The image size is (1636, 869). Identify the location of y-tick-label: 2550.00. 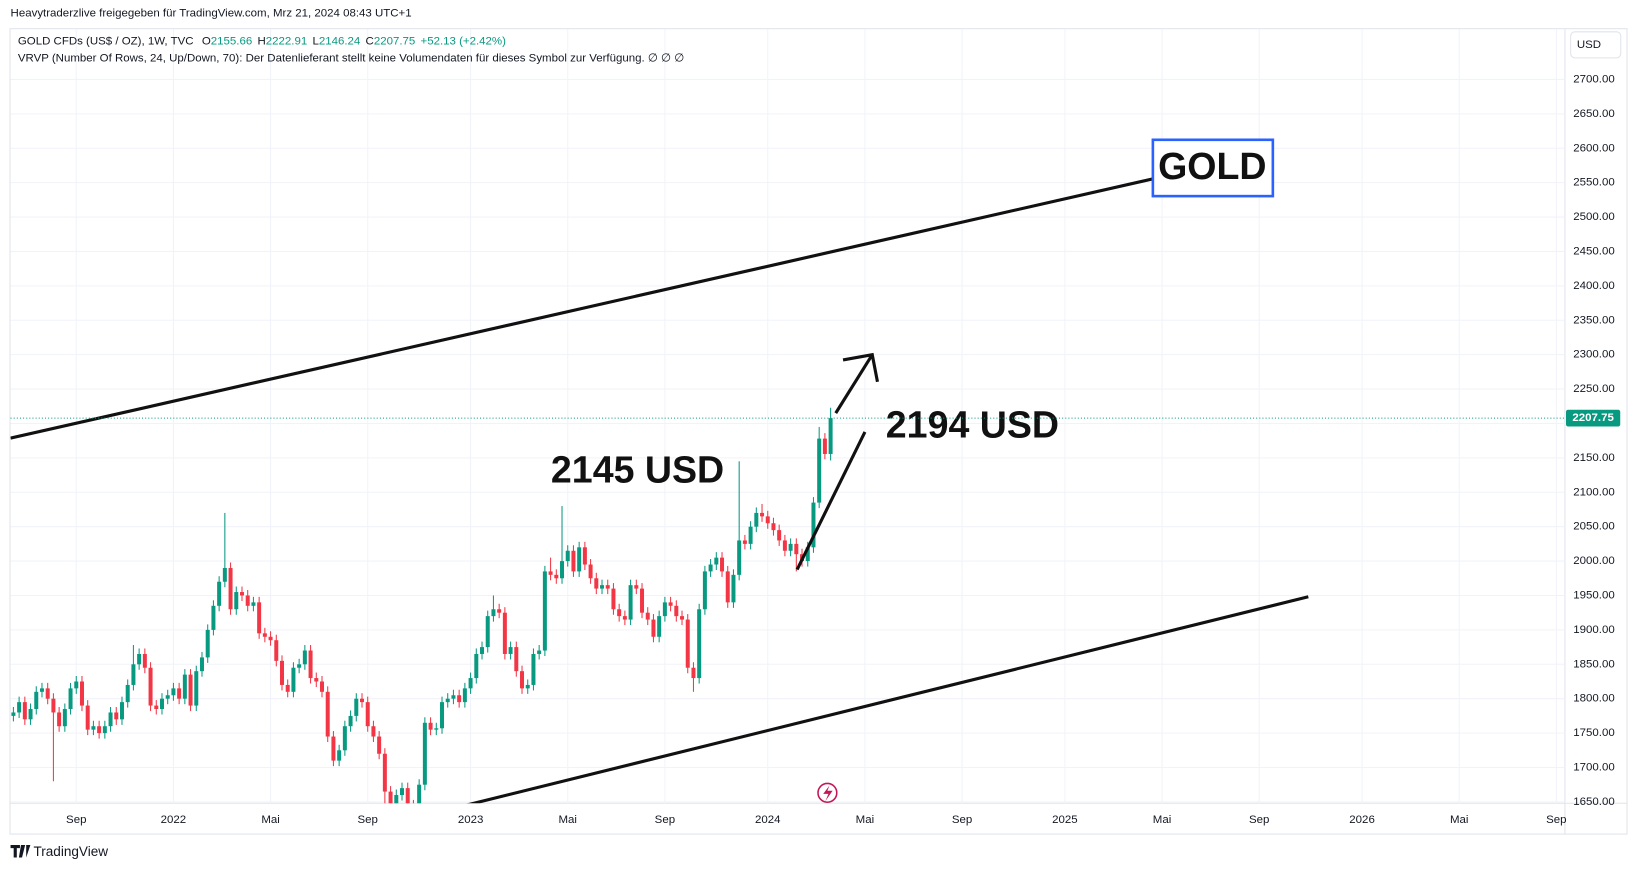
(1593, 183).